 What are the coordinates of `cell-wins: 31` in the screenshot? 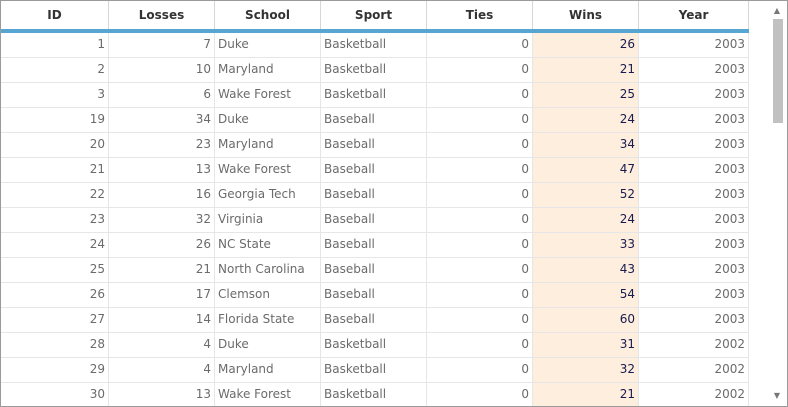 It's located at (586, 345).